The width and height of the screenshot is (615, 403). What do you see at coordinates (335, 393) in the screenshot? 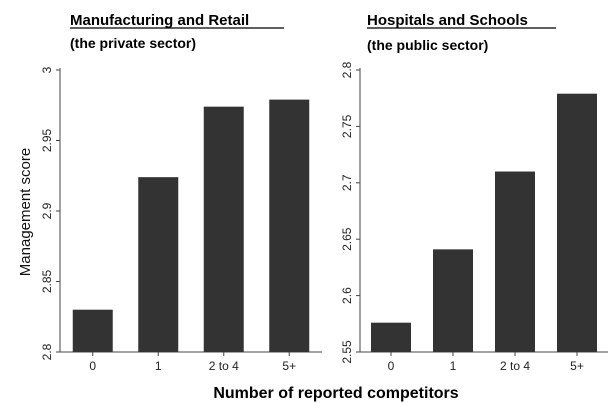
I see `x-axis-label: Number of reported competitors` at bounding box center [335, 393].